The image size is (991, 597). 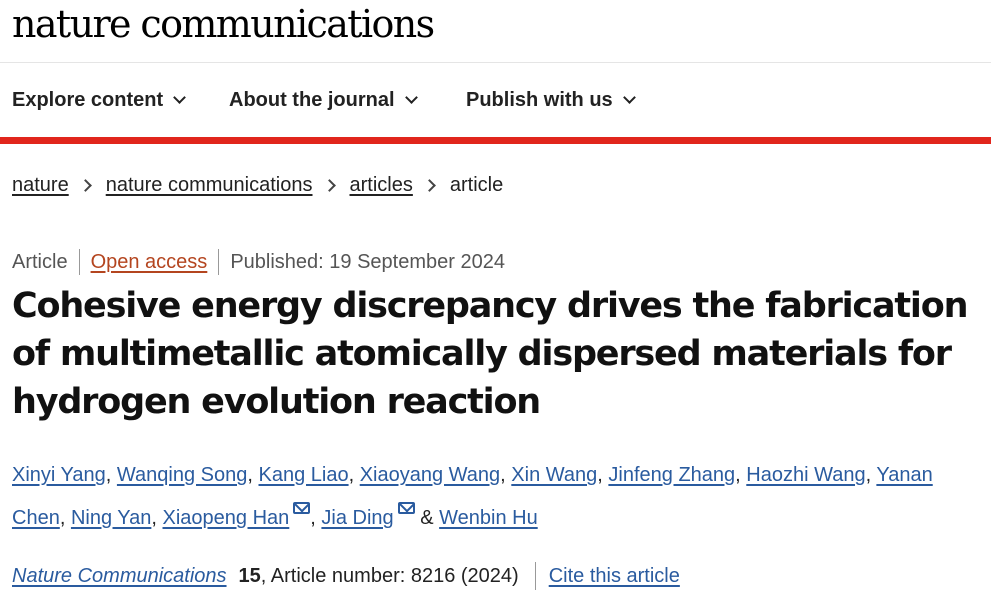 What do you see at coordinates (427, 518) in the screenshot?
I see `author-conjunction: &` at bounding box center [427, 518].